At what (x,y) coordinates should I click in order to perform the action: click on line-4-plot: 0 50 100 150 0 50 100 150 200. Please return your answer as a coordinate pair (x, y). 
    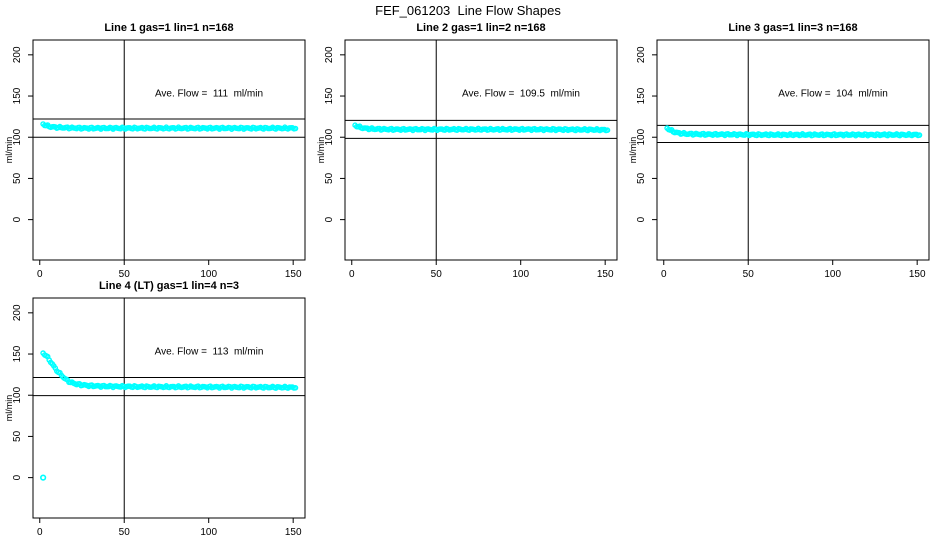
    Looking at the image, I should click on (159, 417).